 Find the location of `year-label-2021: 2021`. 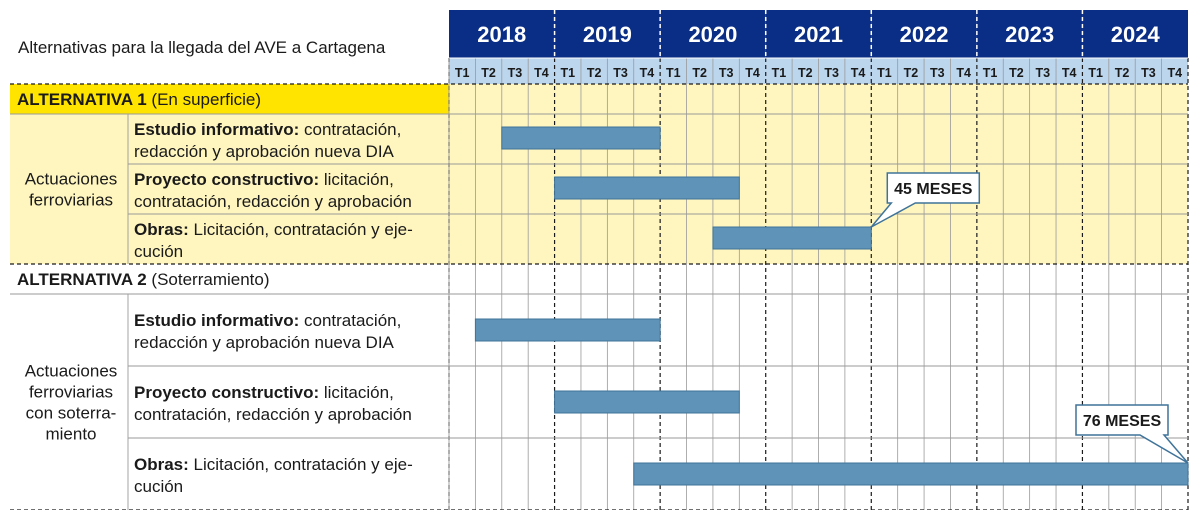

year-label-2021: 2021 is located at coordinates (818, 34).